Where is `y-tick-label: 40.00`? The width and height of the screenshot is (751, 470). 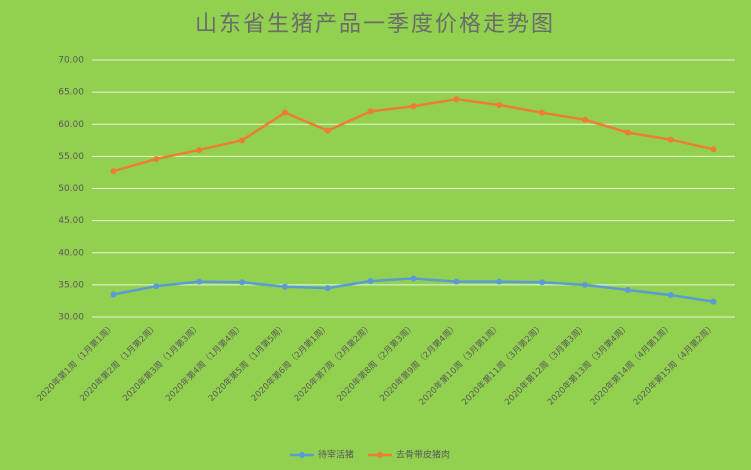 y-tick-label: 40.00 is located at coordinates (71, 253).